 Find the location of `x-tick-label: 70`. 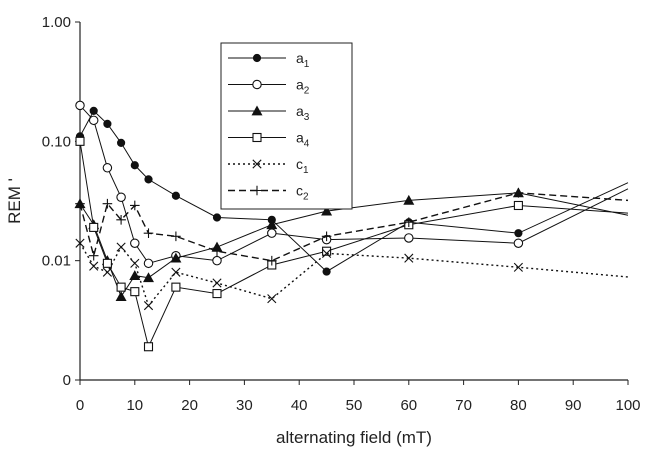

x-tick-label: 70 is located at coordinates (463, 405).